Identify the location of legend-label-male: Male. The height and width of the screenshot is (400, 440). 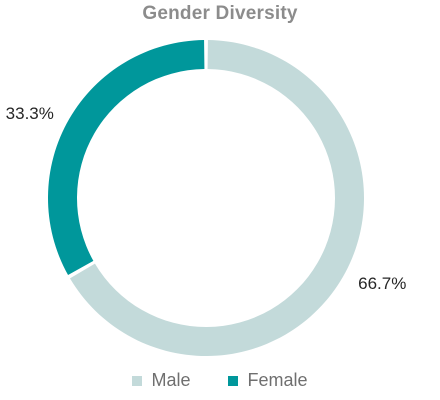
(171, 380).